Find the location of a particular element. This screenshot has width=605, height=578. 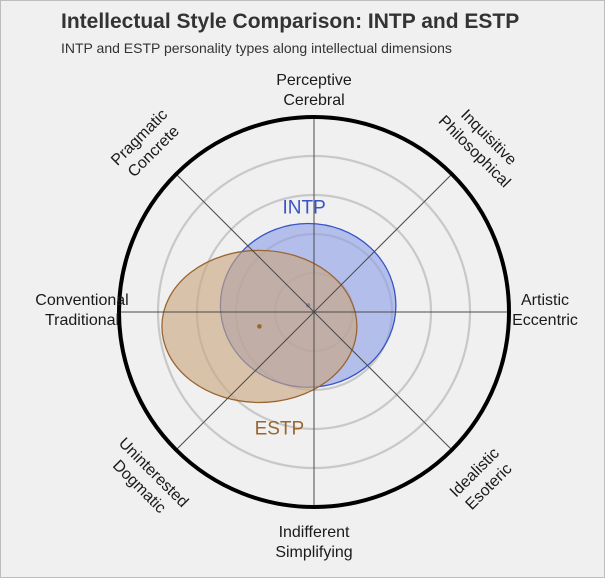

axis-label-1-line-1: Perceptive is located at coordinates (314, 80).